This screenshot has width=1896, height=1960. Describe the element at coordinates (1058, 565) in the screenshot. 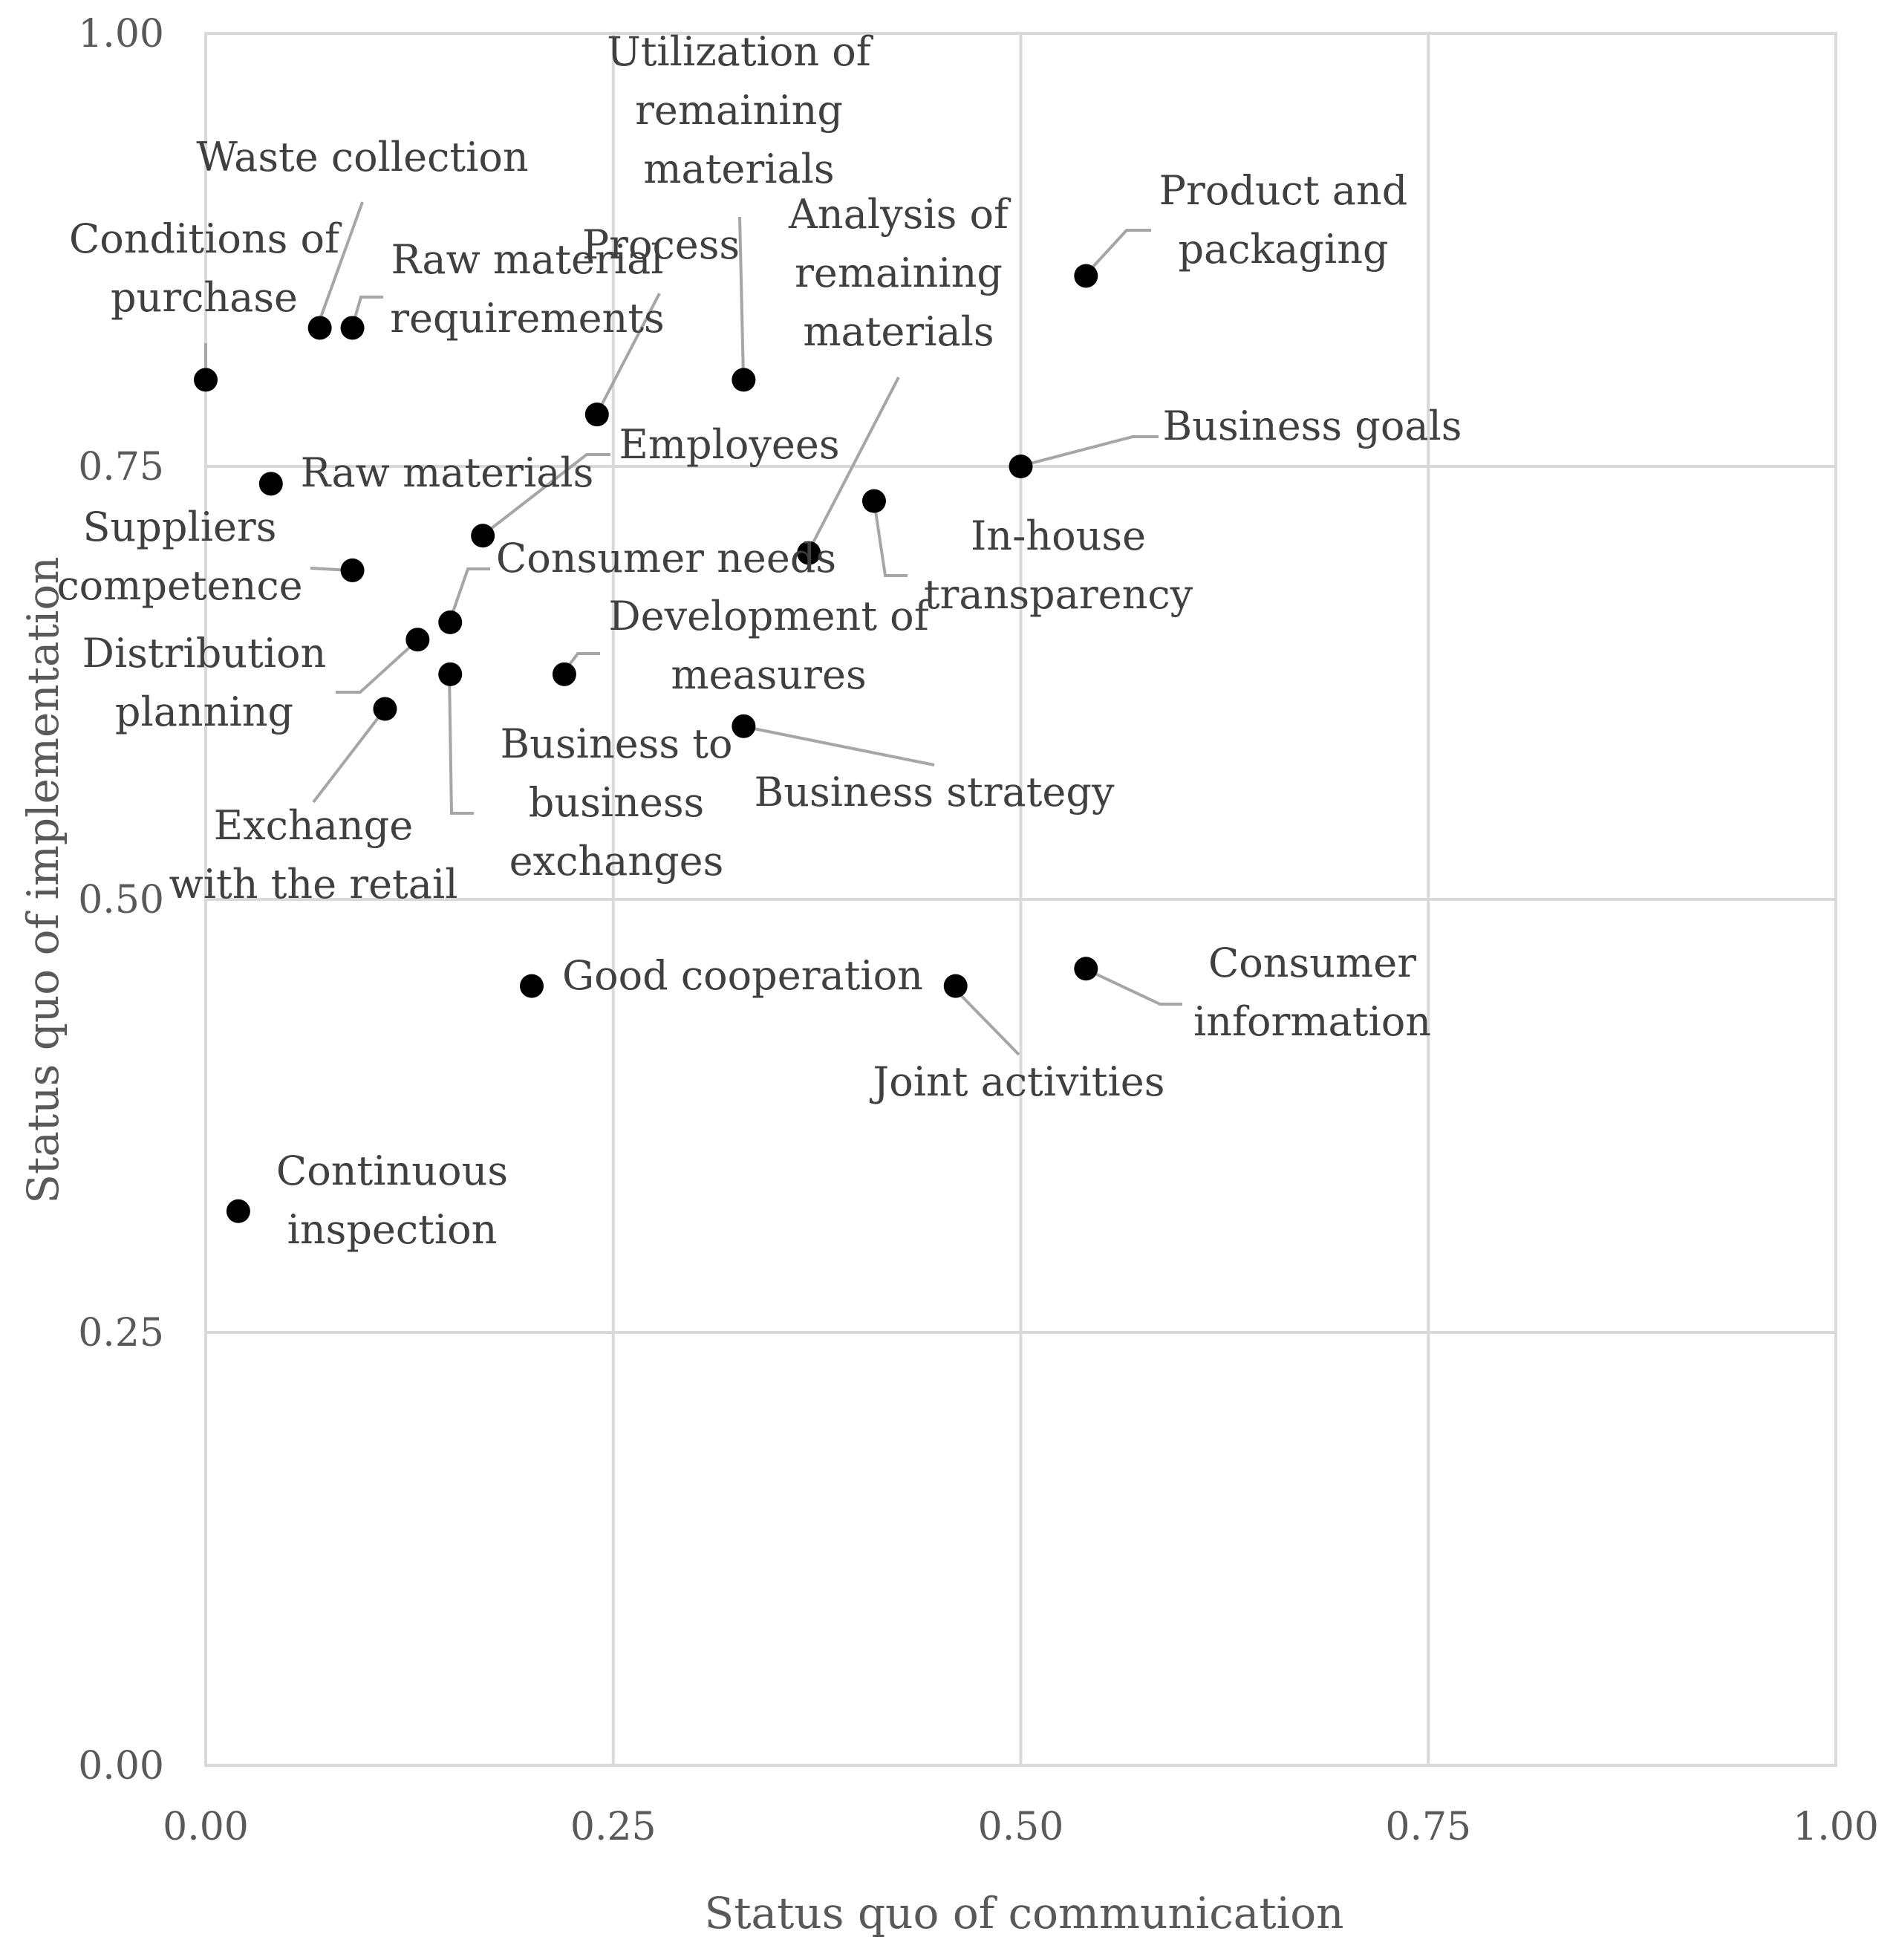

I see `point-label-in-house-transparency: In-house transparency` at that location.